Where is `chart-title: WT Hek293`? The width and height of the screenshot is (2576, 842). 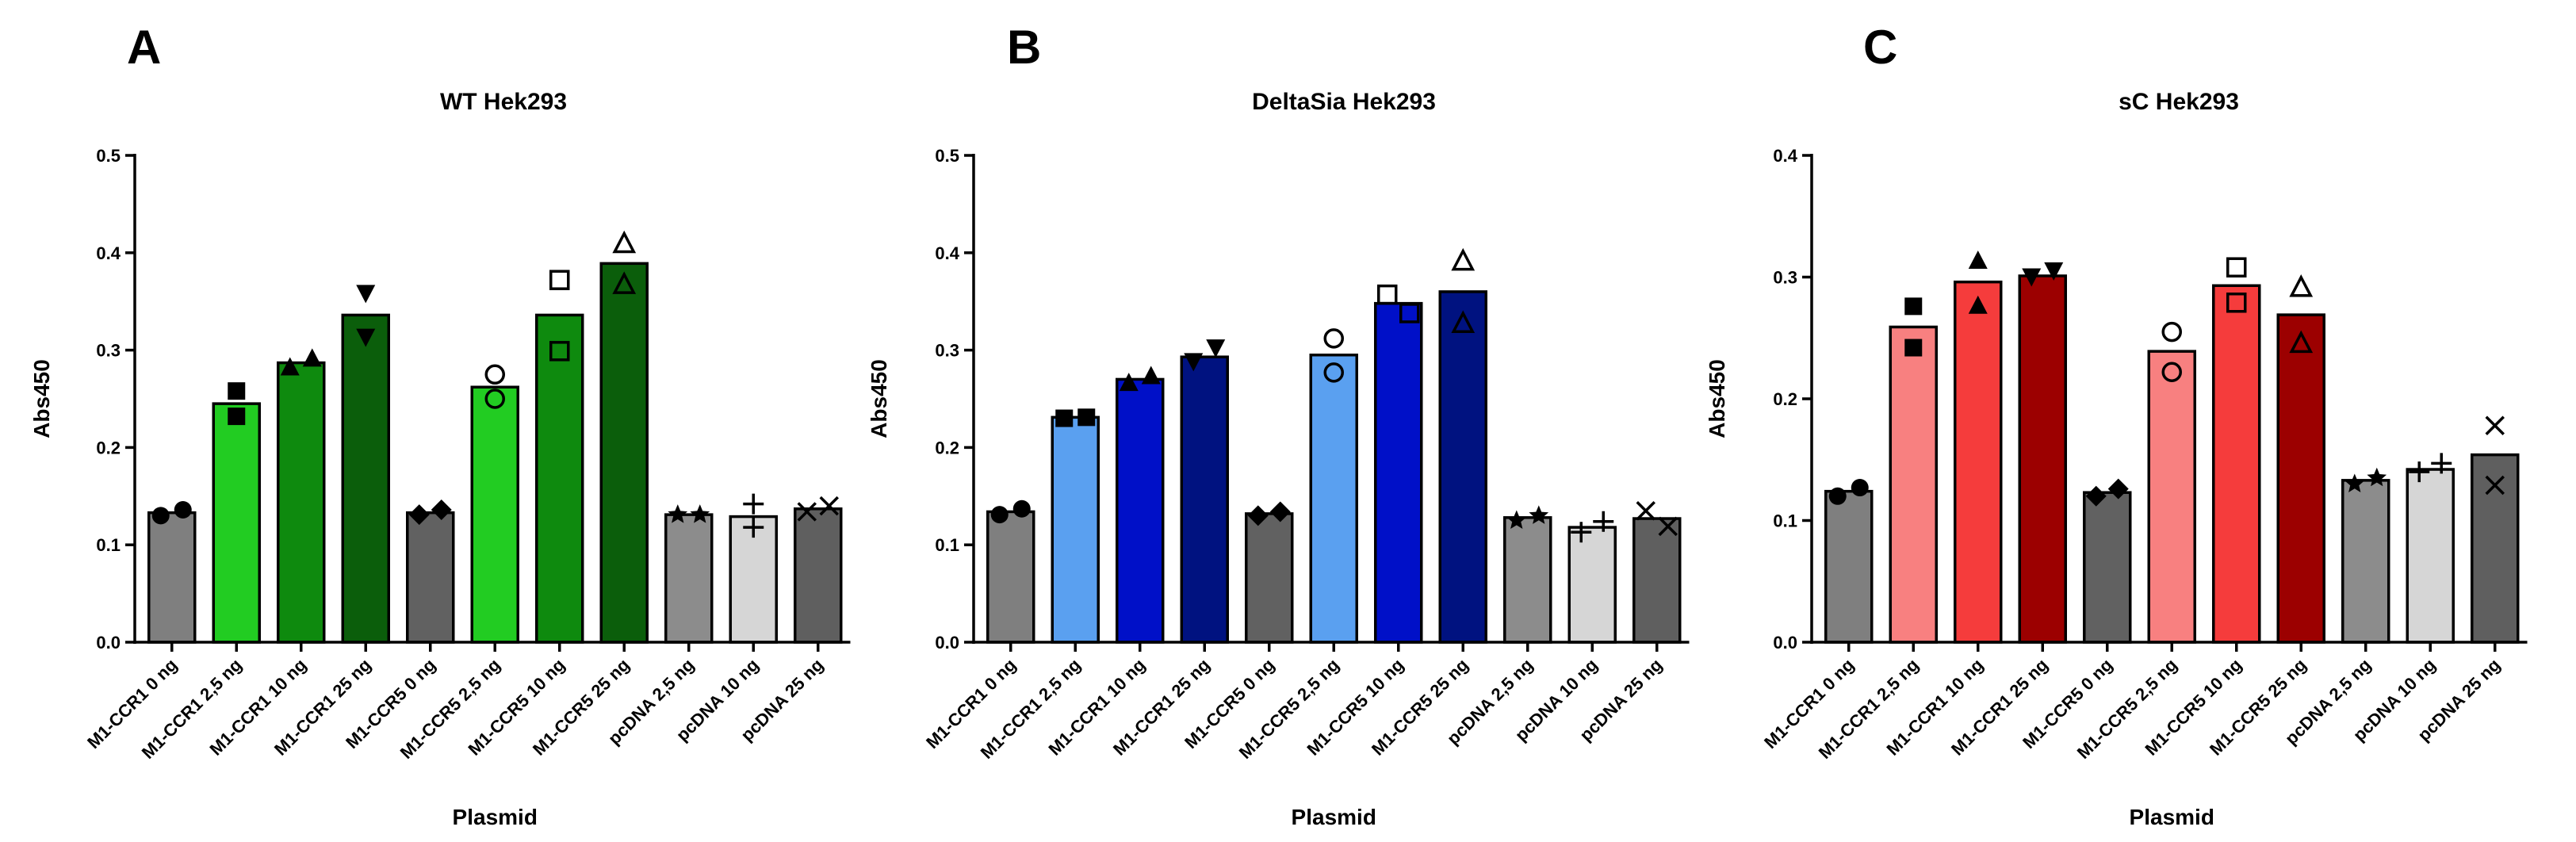
chart-title: WT Hek293 is located at coordinates (503, 102).